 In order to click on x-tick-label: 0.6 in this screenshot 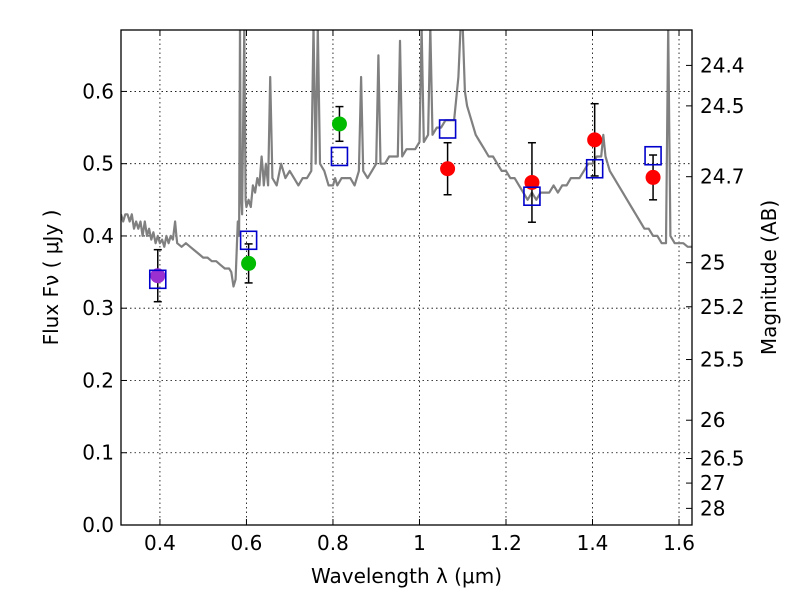, I will do `click(247, 543)`.